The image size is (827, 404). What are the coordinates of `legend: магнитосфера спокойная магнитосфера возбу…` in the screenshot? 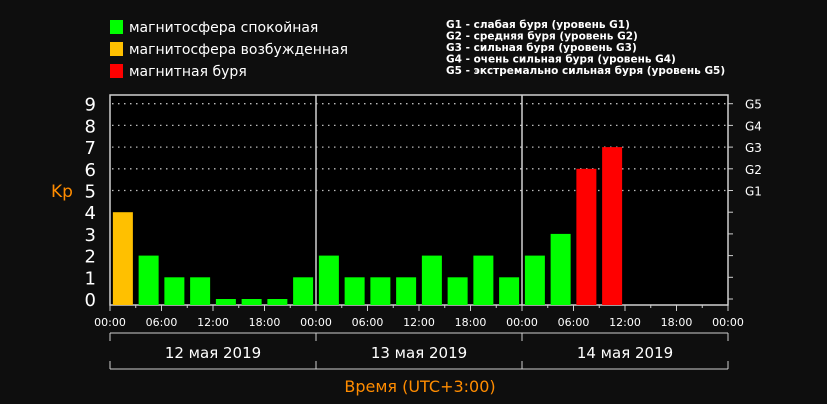 It's located at (229, 50).